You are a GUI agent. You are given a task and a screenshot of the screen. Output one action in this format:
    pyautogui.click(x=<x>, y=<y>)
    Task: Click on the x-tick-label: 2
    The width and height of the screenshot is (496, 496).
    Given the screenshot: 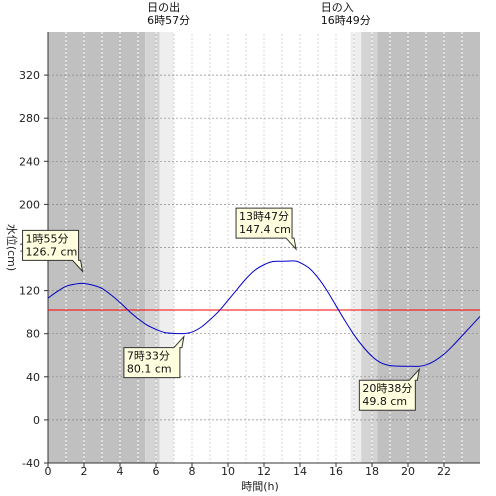 What is the action you would take?
    pyautogui.click(x=84, y=471)
    